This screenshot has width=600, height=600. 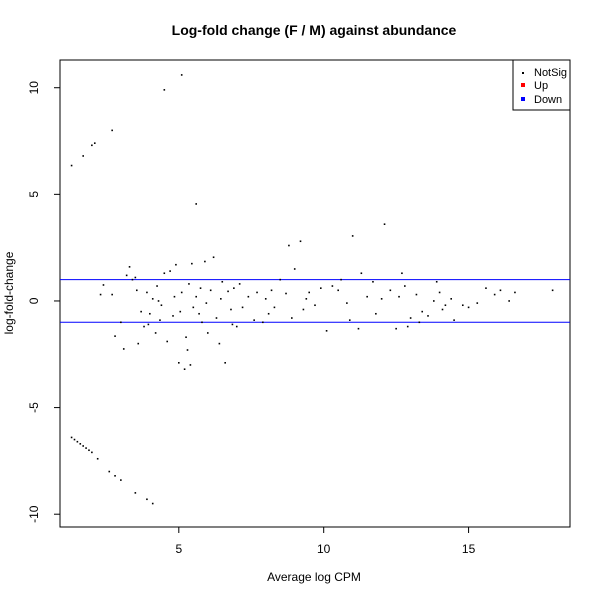 I want to click on legend-box, so click(x=541, y=85).